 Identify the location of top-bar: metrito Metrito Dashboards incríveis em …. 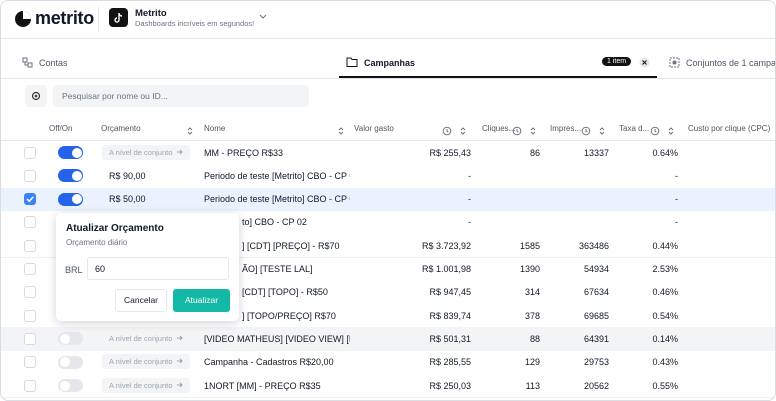
(388, 20).